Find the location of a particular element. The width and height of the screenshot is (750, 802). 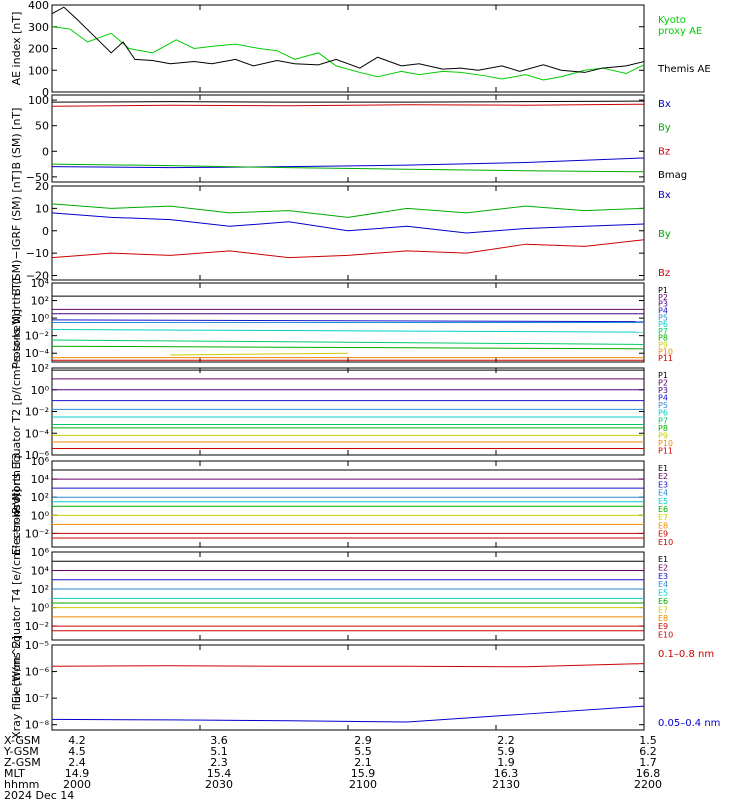

hhmm-value: 2000 is located at coordinates (77, 784).